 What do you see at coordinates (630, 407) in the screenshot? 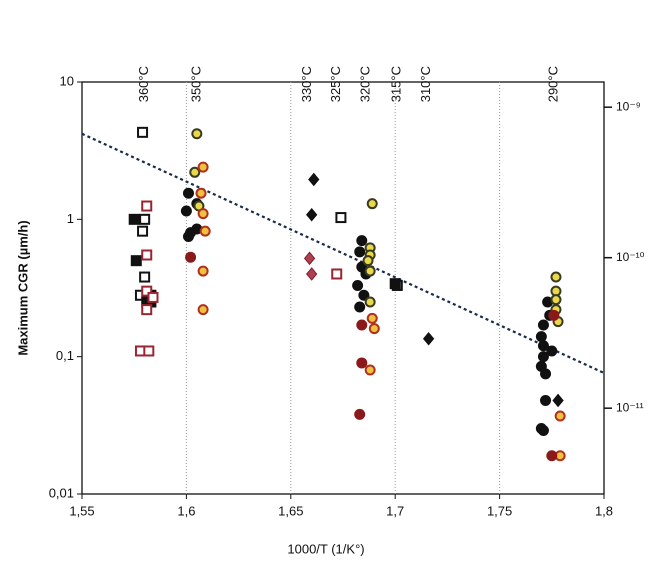
I see `y2-tick-label: 10⁻¹¹` at bounding box center [630, 407].